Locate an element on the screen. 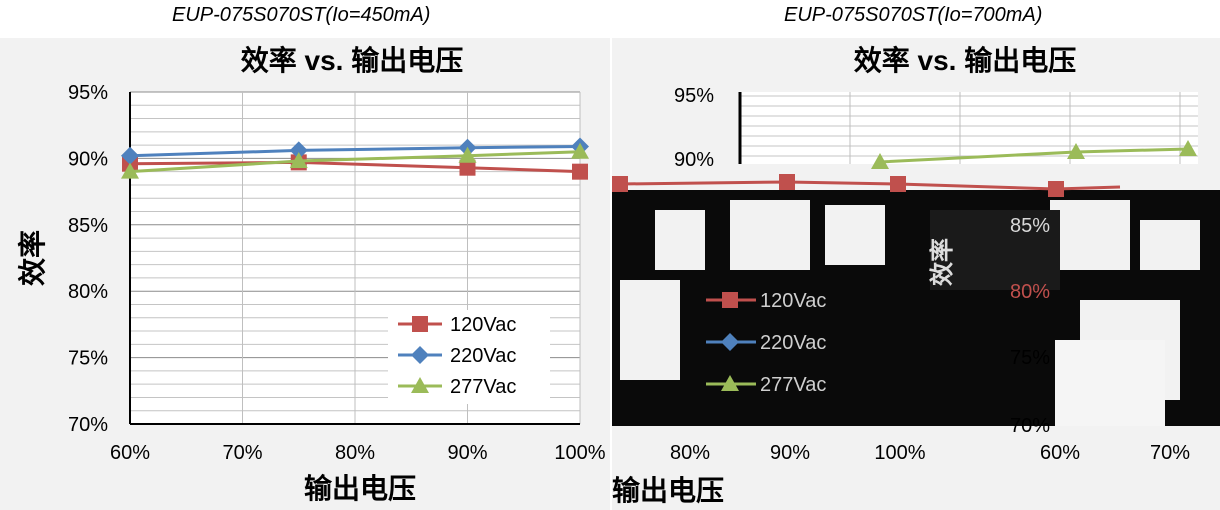  left-y-tick-label: 70% is located at coordinates (88, 425).